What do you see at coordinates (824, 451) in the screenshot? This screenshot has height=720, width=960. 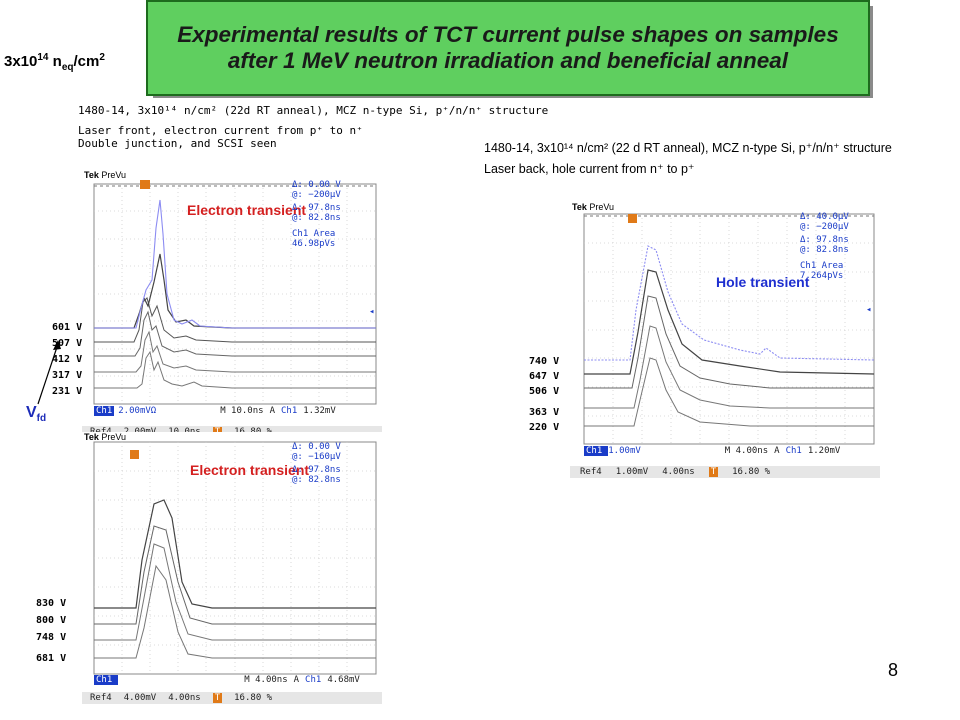 I see `scope-b-trig-level: 1.20mV` at bounding box center [824, 451].